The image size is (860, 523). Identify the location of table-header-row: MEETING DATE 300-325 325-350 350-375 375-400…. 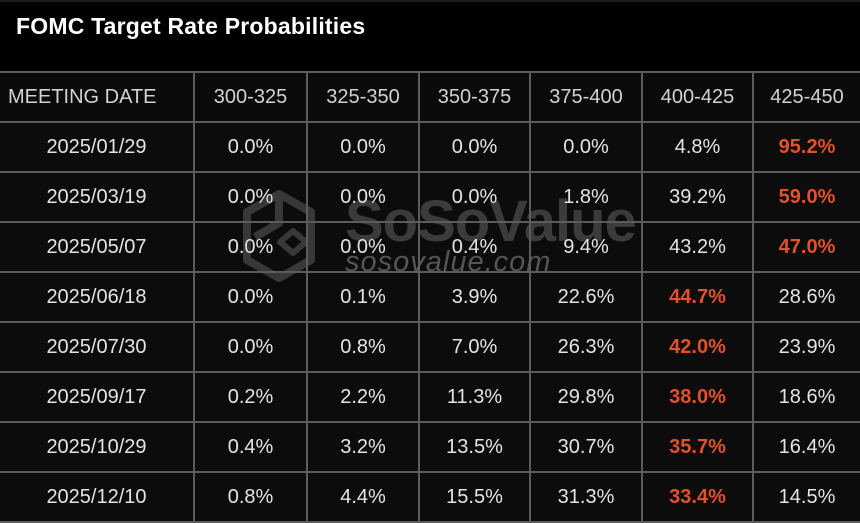
(430, 97).